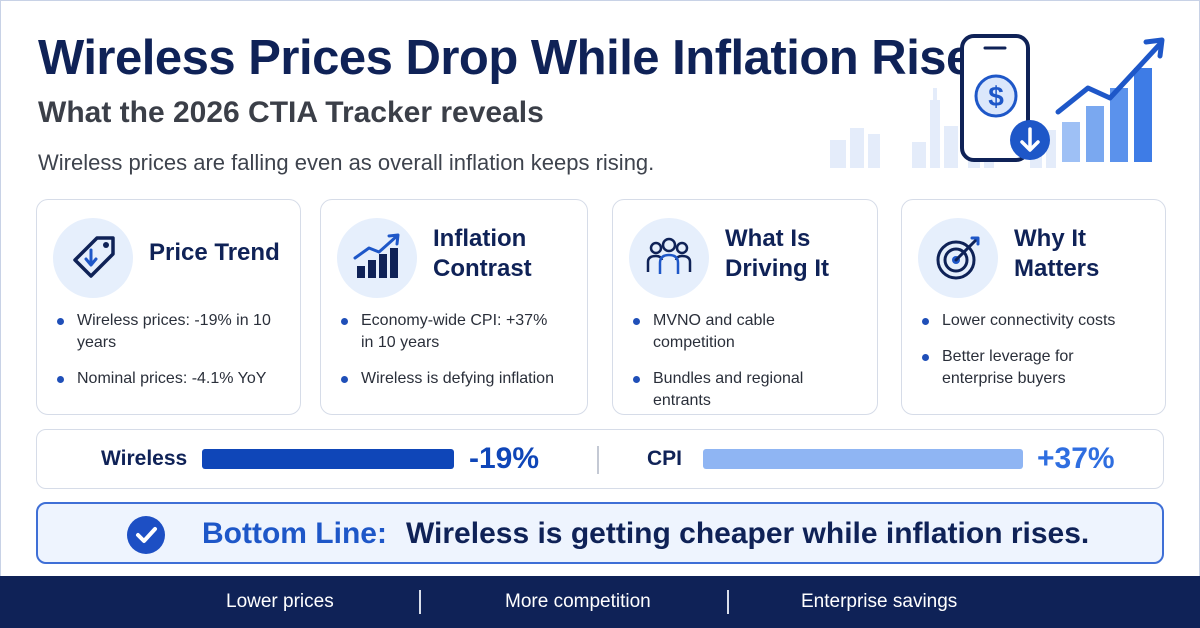 The width and height of the screenshot is (1200, 628). Describe the element at coordinates (716, 332) in the screenshot. I see `list-item: MVNO and cable competition` at that location.